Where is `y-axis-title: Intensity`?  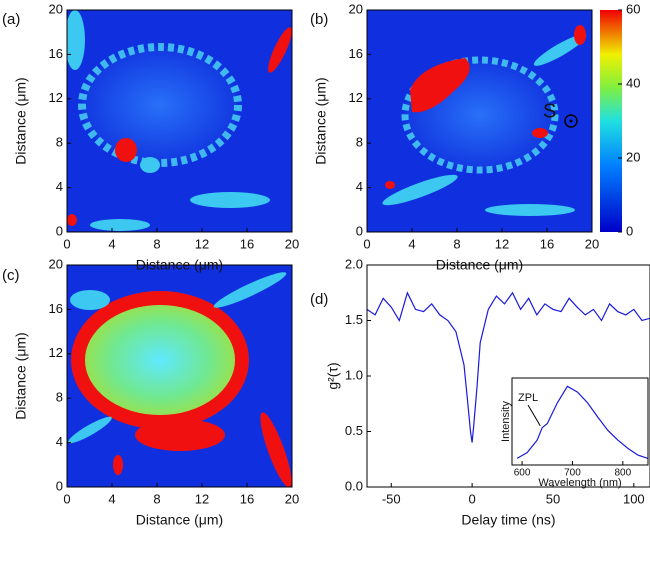
y-axis-title: Intensity is located at coordinates (506, 421).